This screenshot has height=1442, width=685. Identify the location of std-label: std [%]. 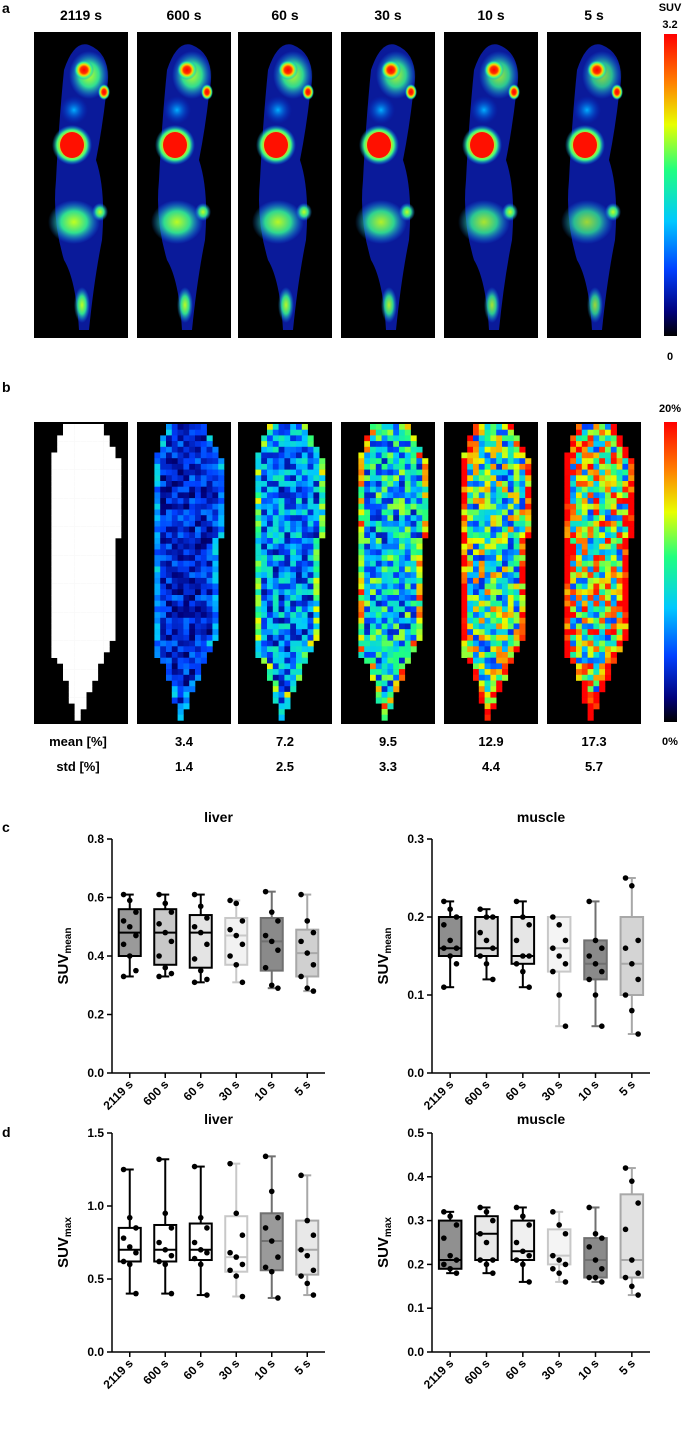
(77, 766).